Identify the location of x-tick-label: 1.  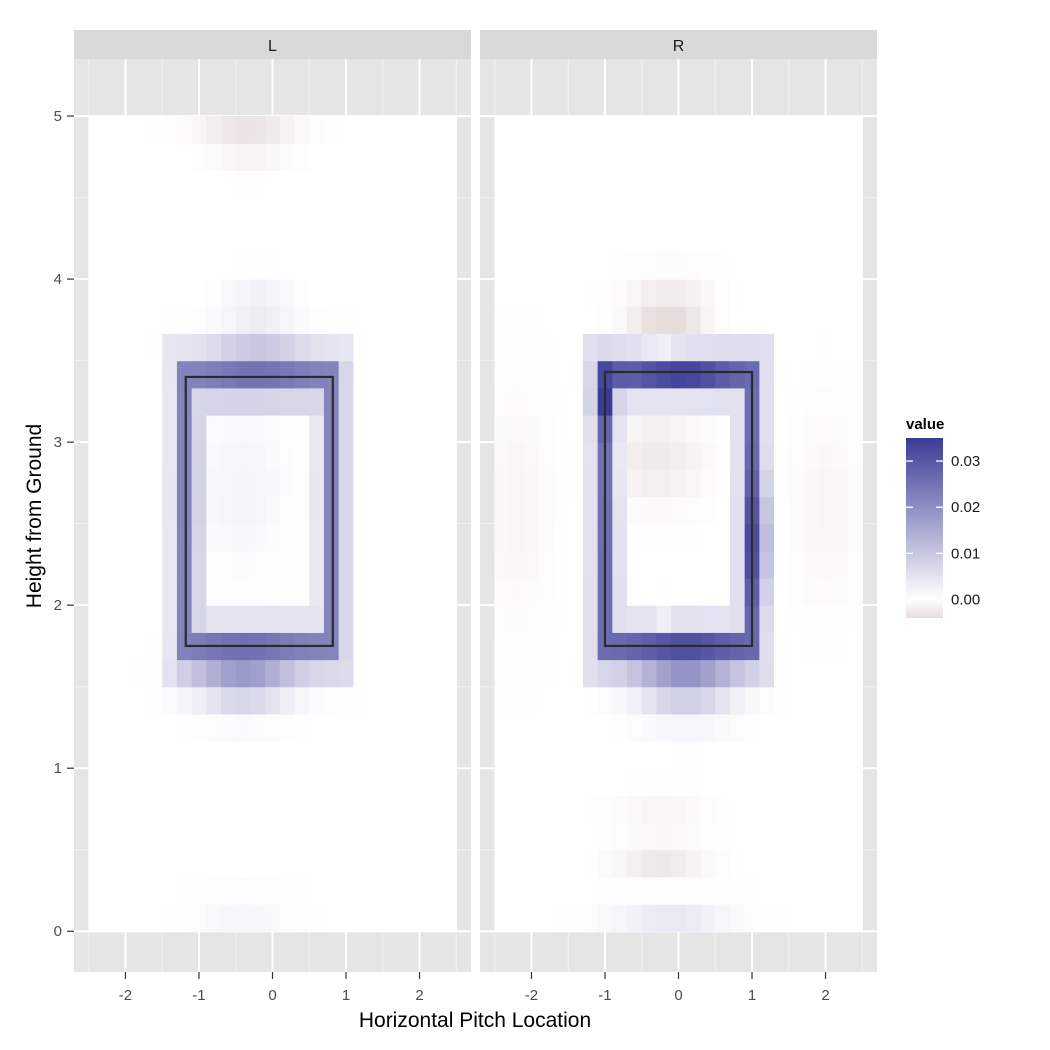
(346, 995).